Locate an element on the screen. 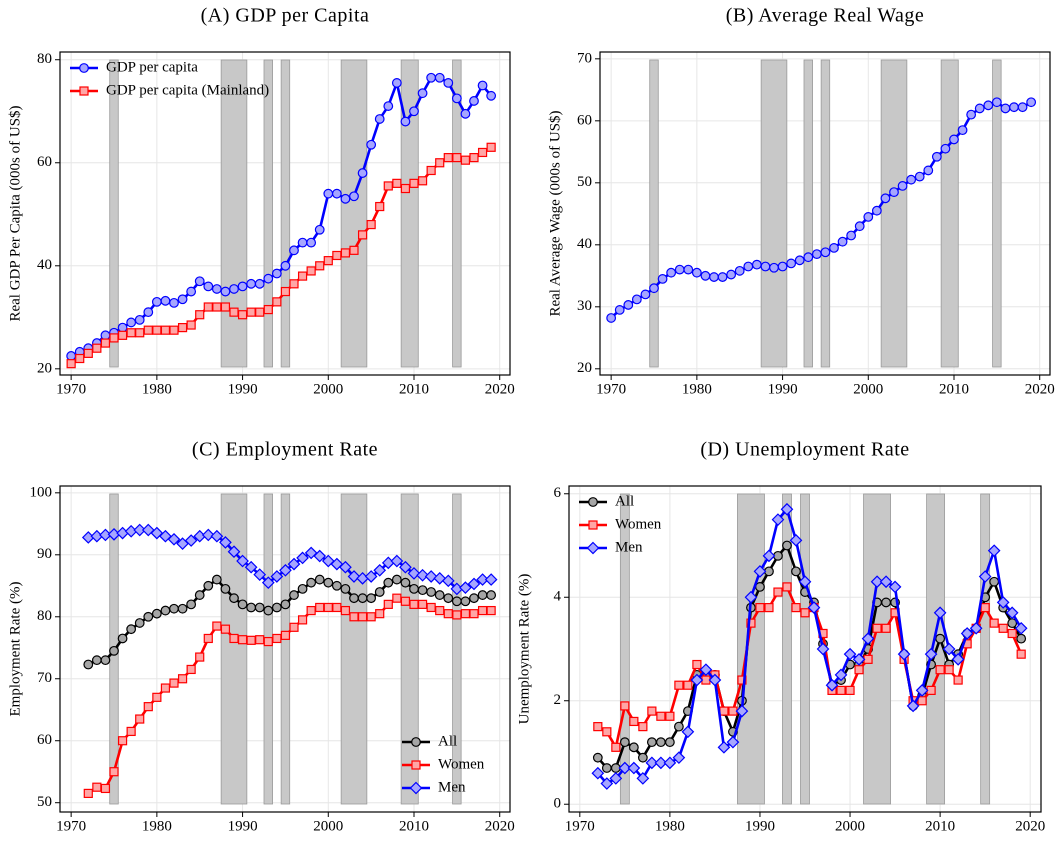  panel-title: (B) Average Real Wage is located at coordinates (825, 16).